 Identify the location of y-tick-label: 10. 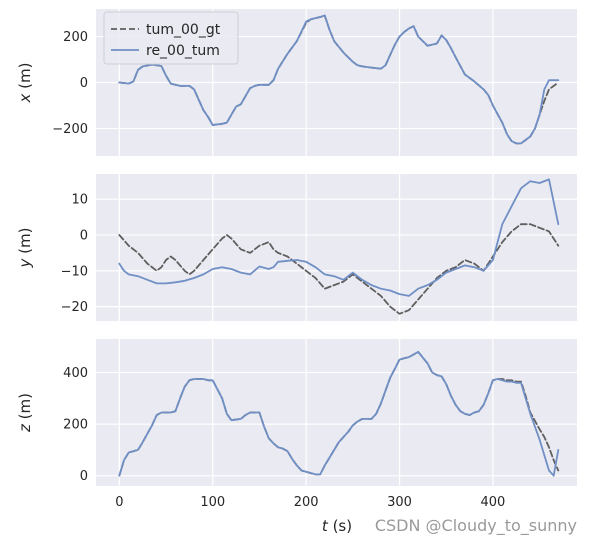
(79, 200).